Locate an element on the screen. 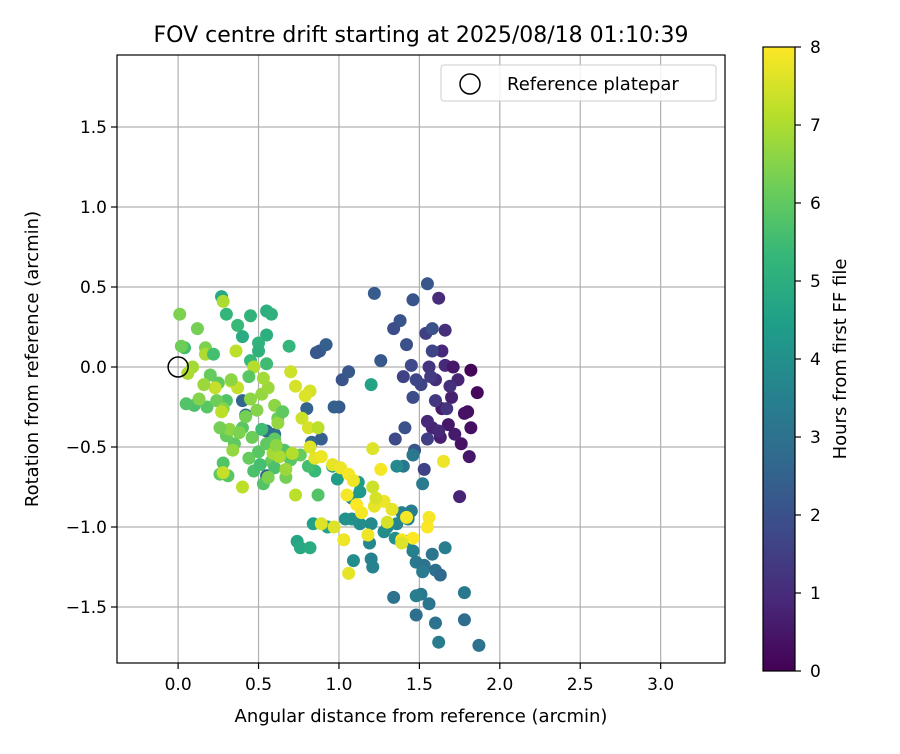 Image resolution: width=900 pixels, height=754 pixels. colorbar-tick-label: 8 is located at coordinates (815, 48).